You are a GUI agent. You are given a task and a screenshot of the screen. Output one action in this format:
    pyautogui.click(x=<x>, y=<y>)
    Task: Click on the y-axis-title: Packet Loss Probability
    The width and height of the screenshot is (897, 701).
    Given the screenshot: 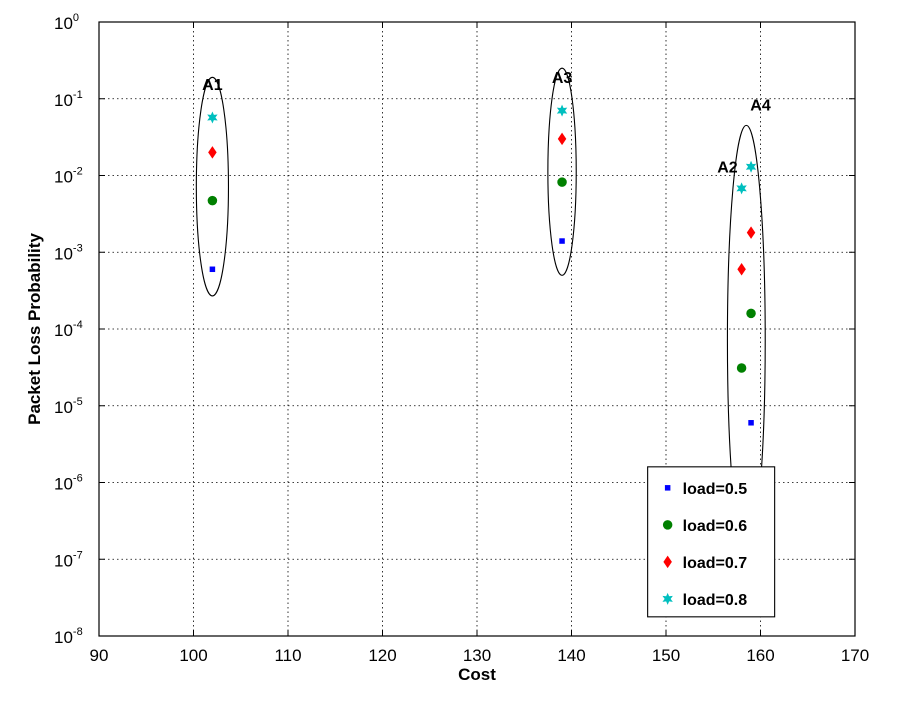 What is the action you would take?
    pyautogui.click(x=34, y=329)
    